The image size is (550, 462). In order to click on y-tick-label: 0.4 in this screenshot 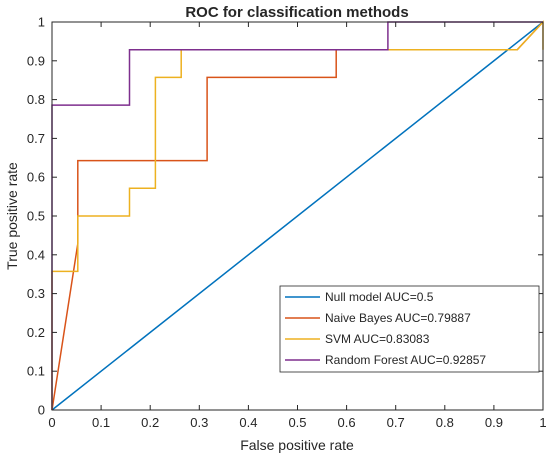, I will do `click(36, 254)`.